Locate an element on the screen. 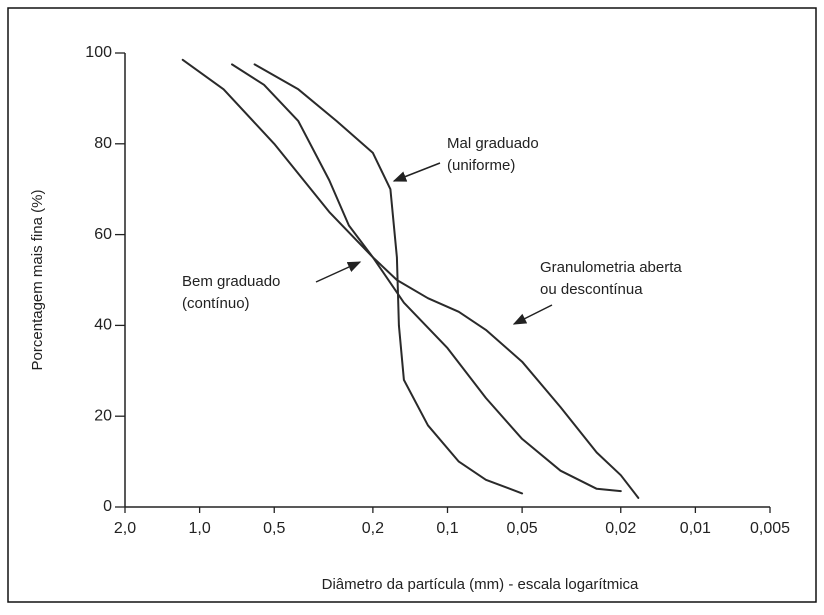 The width and height of the screenshot is (824, 615). annotation: Granulometria aberta is located at coordinates (611, 267).